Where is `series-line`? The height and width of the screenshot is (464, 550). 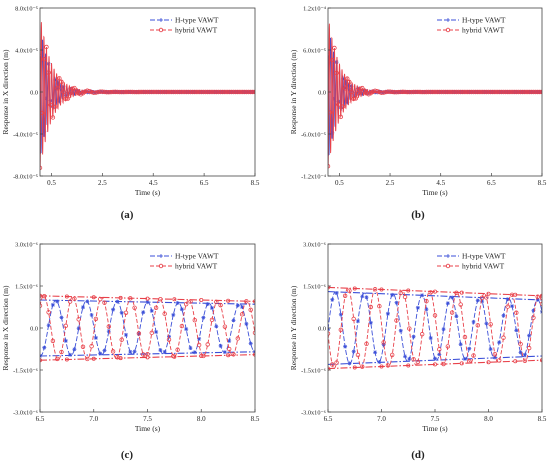 series-line is located at coordinates (147, 96).